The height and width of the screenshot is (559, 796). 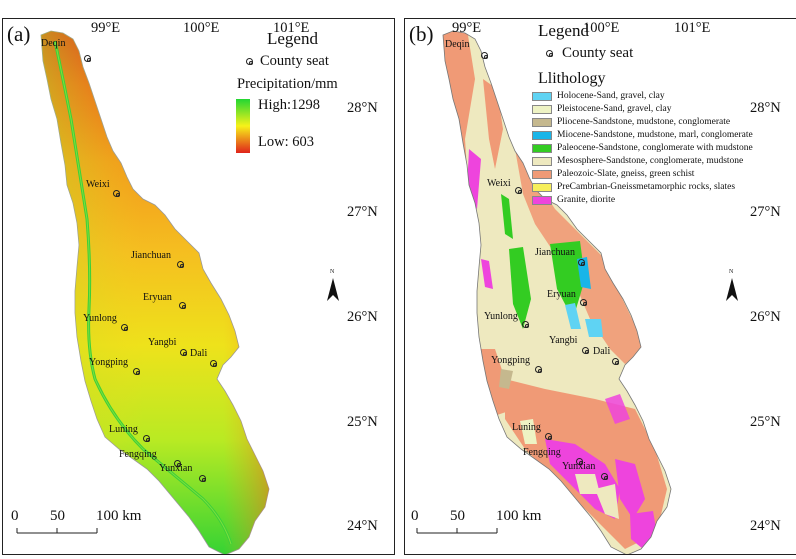 What do you see at coordinates (287, 84) in the screenshot?
I see `precip-legend-title: Precipitation/mm` at bounding box center [287, 84].